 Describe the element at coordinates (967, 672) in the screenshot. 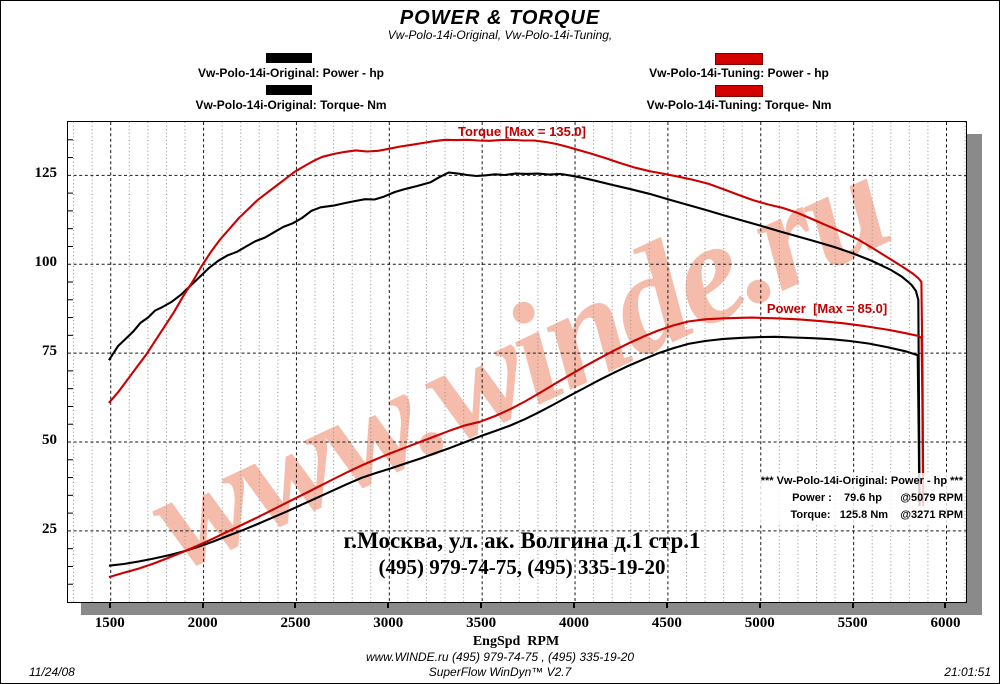

I see `footer-time: 21:01:51` at that location.